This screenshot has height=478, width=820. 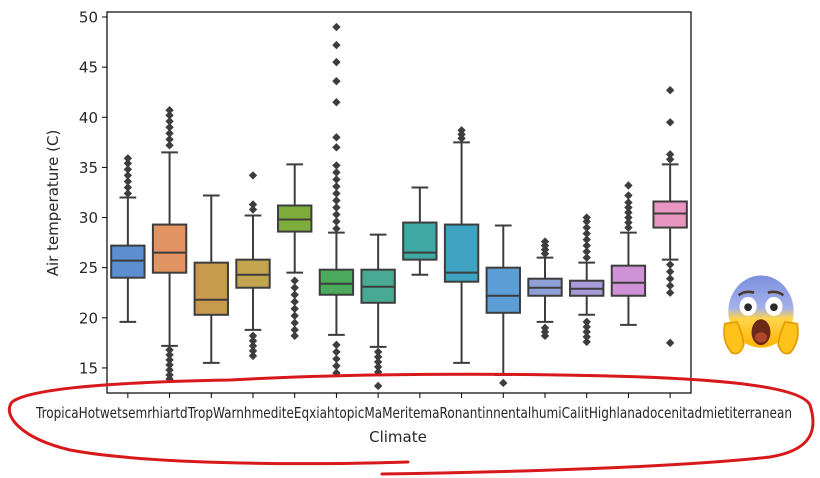 I want to click on y-axis-label: Air temperature (C), so click(x=53, y=203).